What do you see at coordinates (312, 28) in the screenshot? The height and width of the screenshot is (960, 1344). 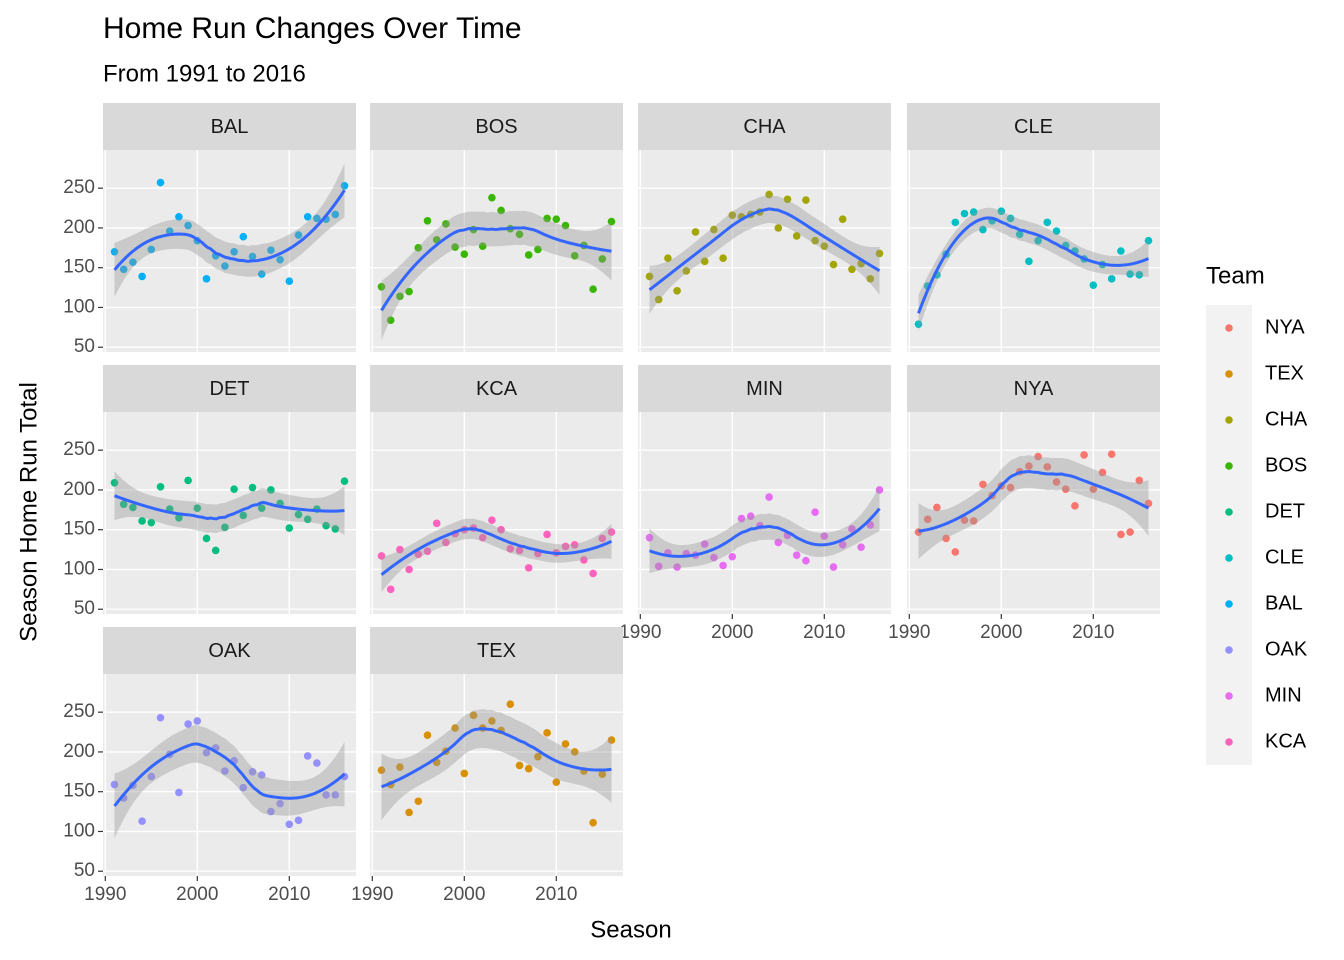 I see `chart-title: Home Run Changes Over Time` at bounding box center [312, 28].